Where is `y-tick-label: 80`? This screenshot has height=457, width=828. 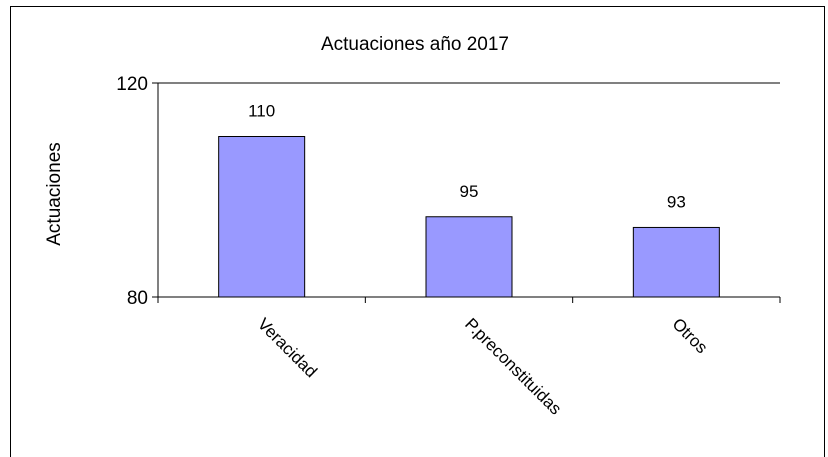 y-tick-label: 80 is located at coordinates (137, 298).